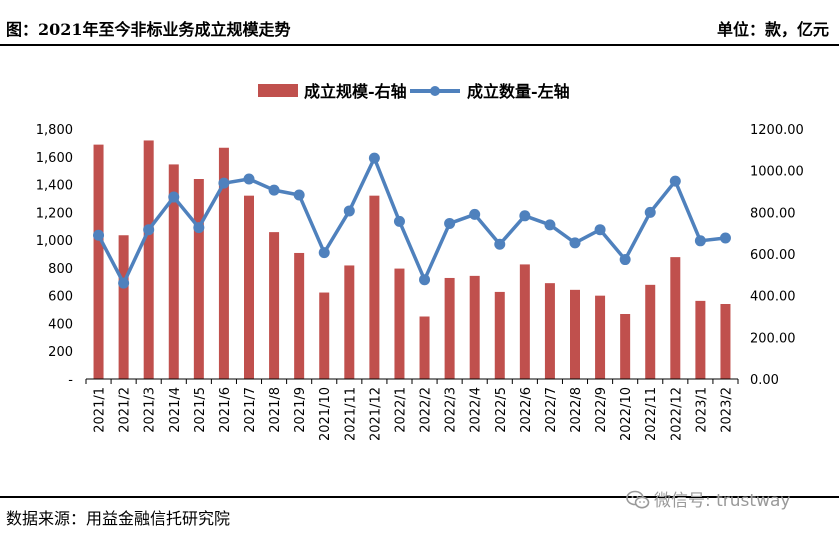  What do you see at coordinates (722, 501) in the screenshot?
I see `watermark-text: 微信号: trustway` at bounding box center [722, 501].